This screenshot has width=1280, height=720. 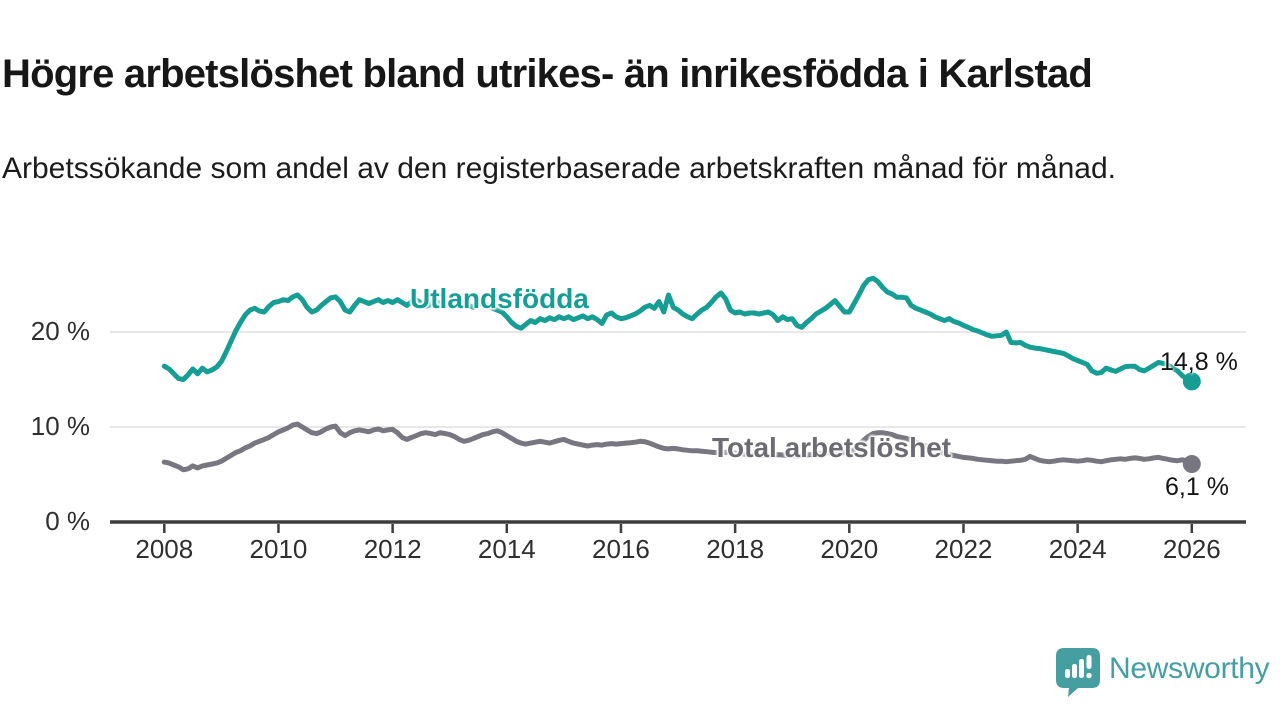 What do you see at coordinates (67, 521) in the screenshot?
I see `y-tick-label: 0 %` at bounding box center [67, 521].